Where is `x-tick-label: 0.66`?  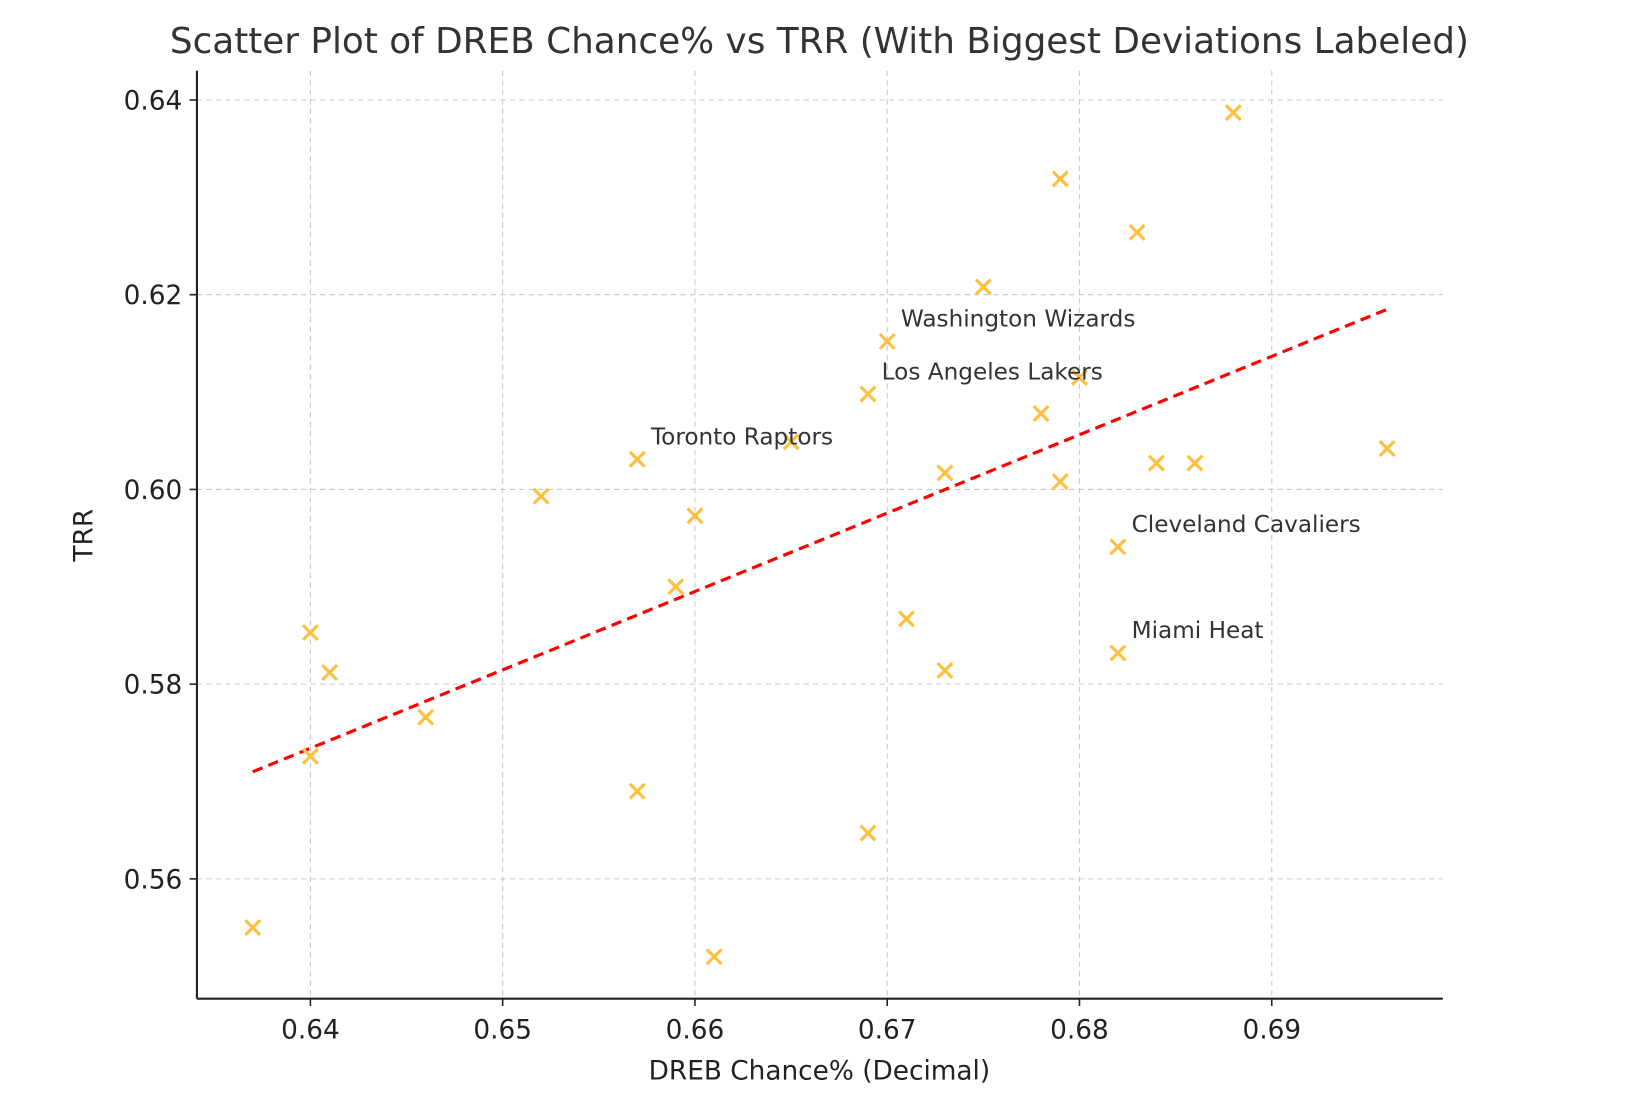
x-tick-label: 0.66 is located at coordinates (695, 1031).